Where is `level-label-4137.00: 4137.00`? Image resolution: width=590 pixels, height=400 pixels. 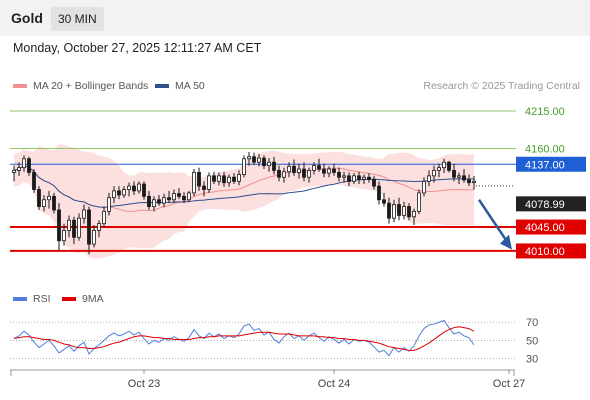 level-label-4137.00: 4137.00 is located at coordinates (545, 165).